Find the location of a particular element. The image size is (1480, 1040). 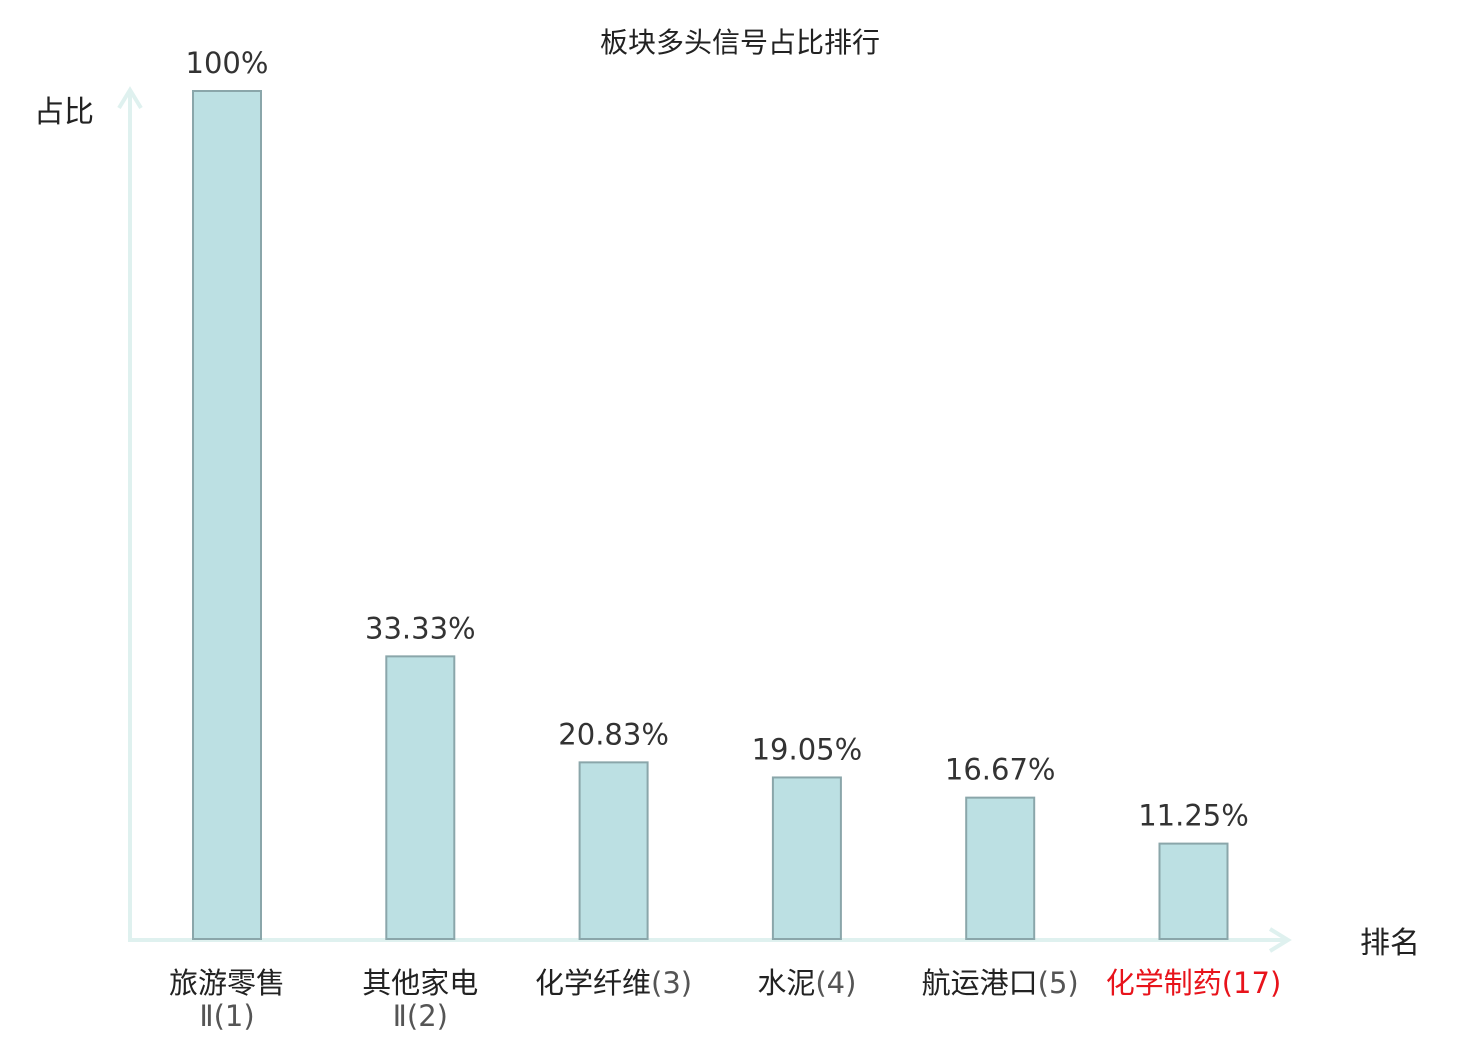

chart-title: 板块多头信号占比排行 is located at coordinates (740, 42).